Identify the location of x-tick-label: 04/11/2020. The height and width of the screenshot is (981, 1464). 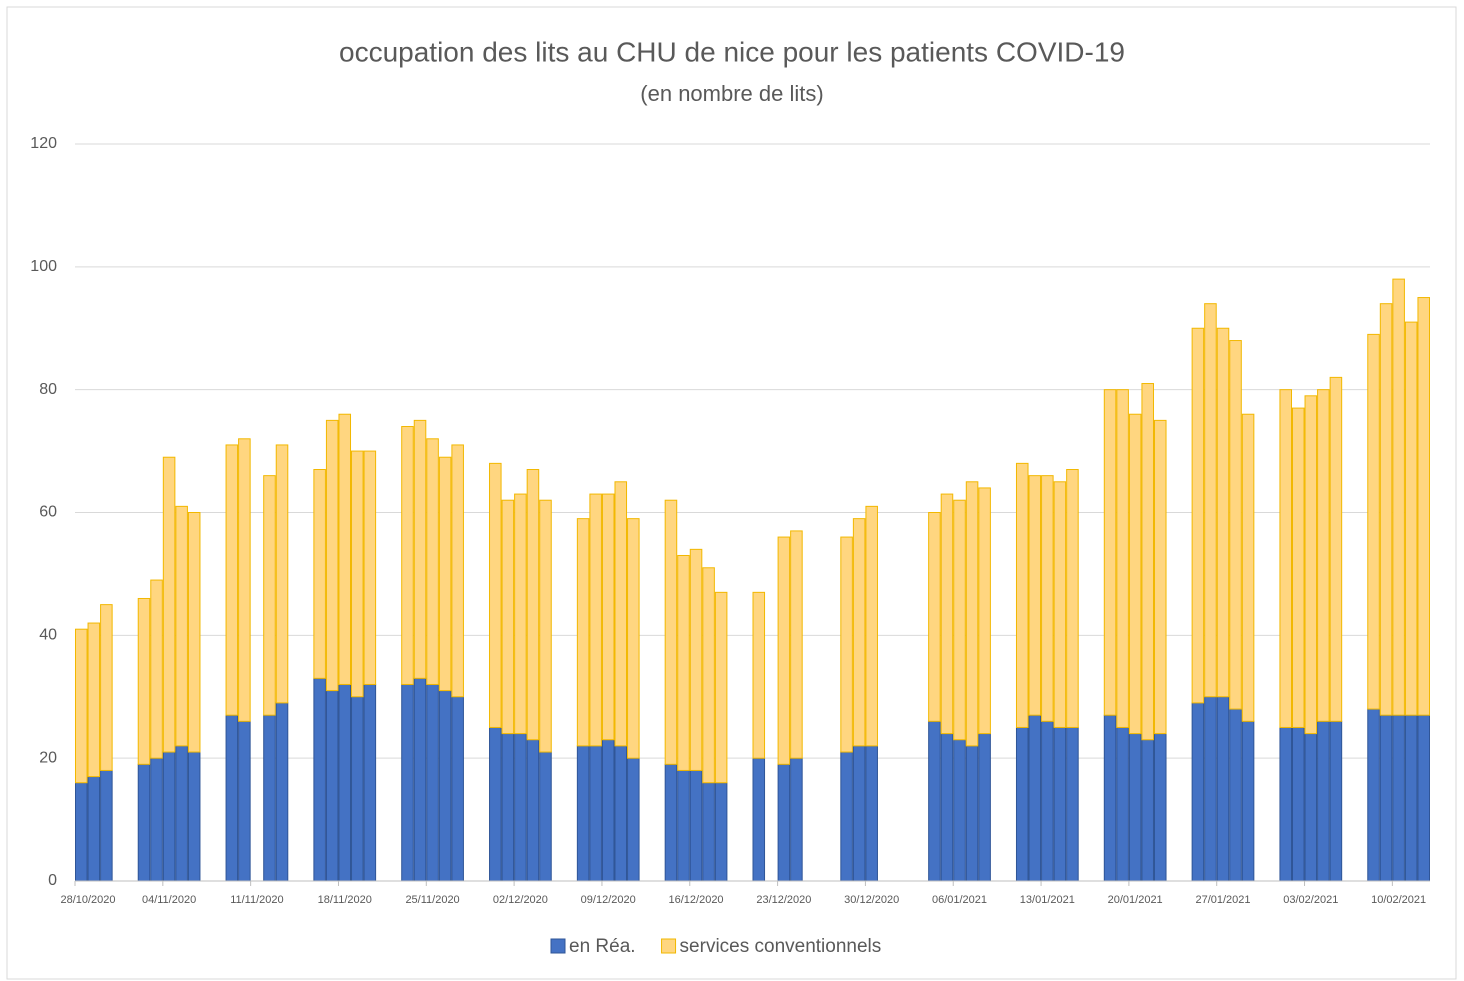
(169, 900).